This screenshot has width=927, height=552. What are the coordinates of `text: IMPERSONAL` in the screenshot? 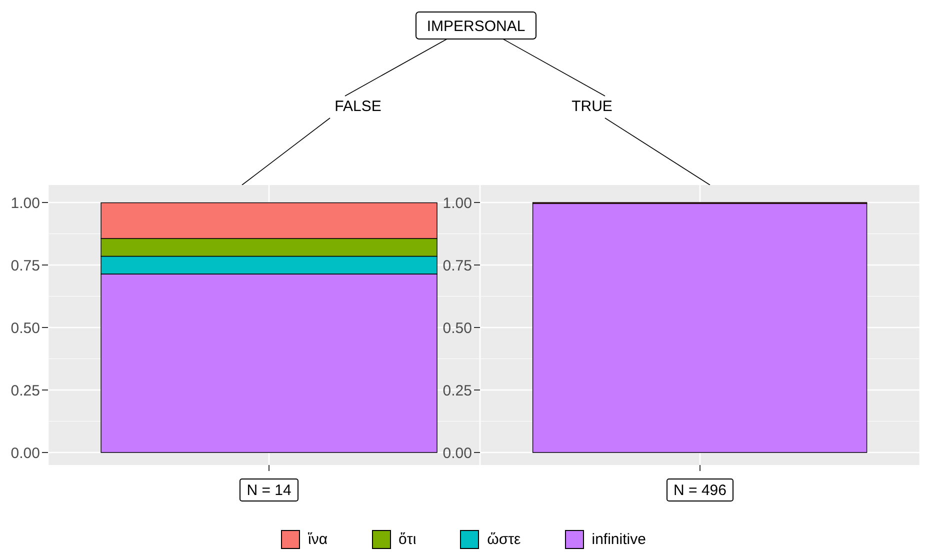 It's located at (476, 26).